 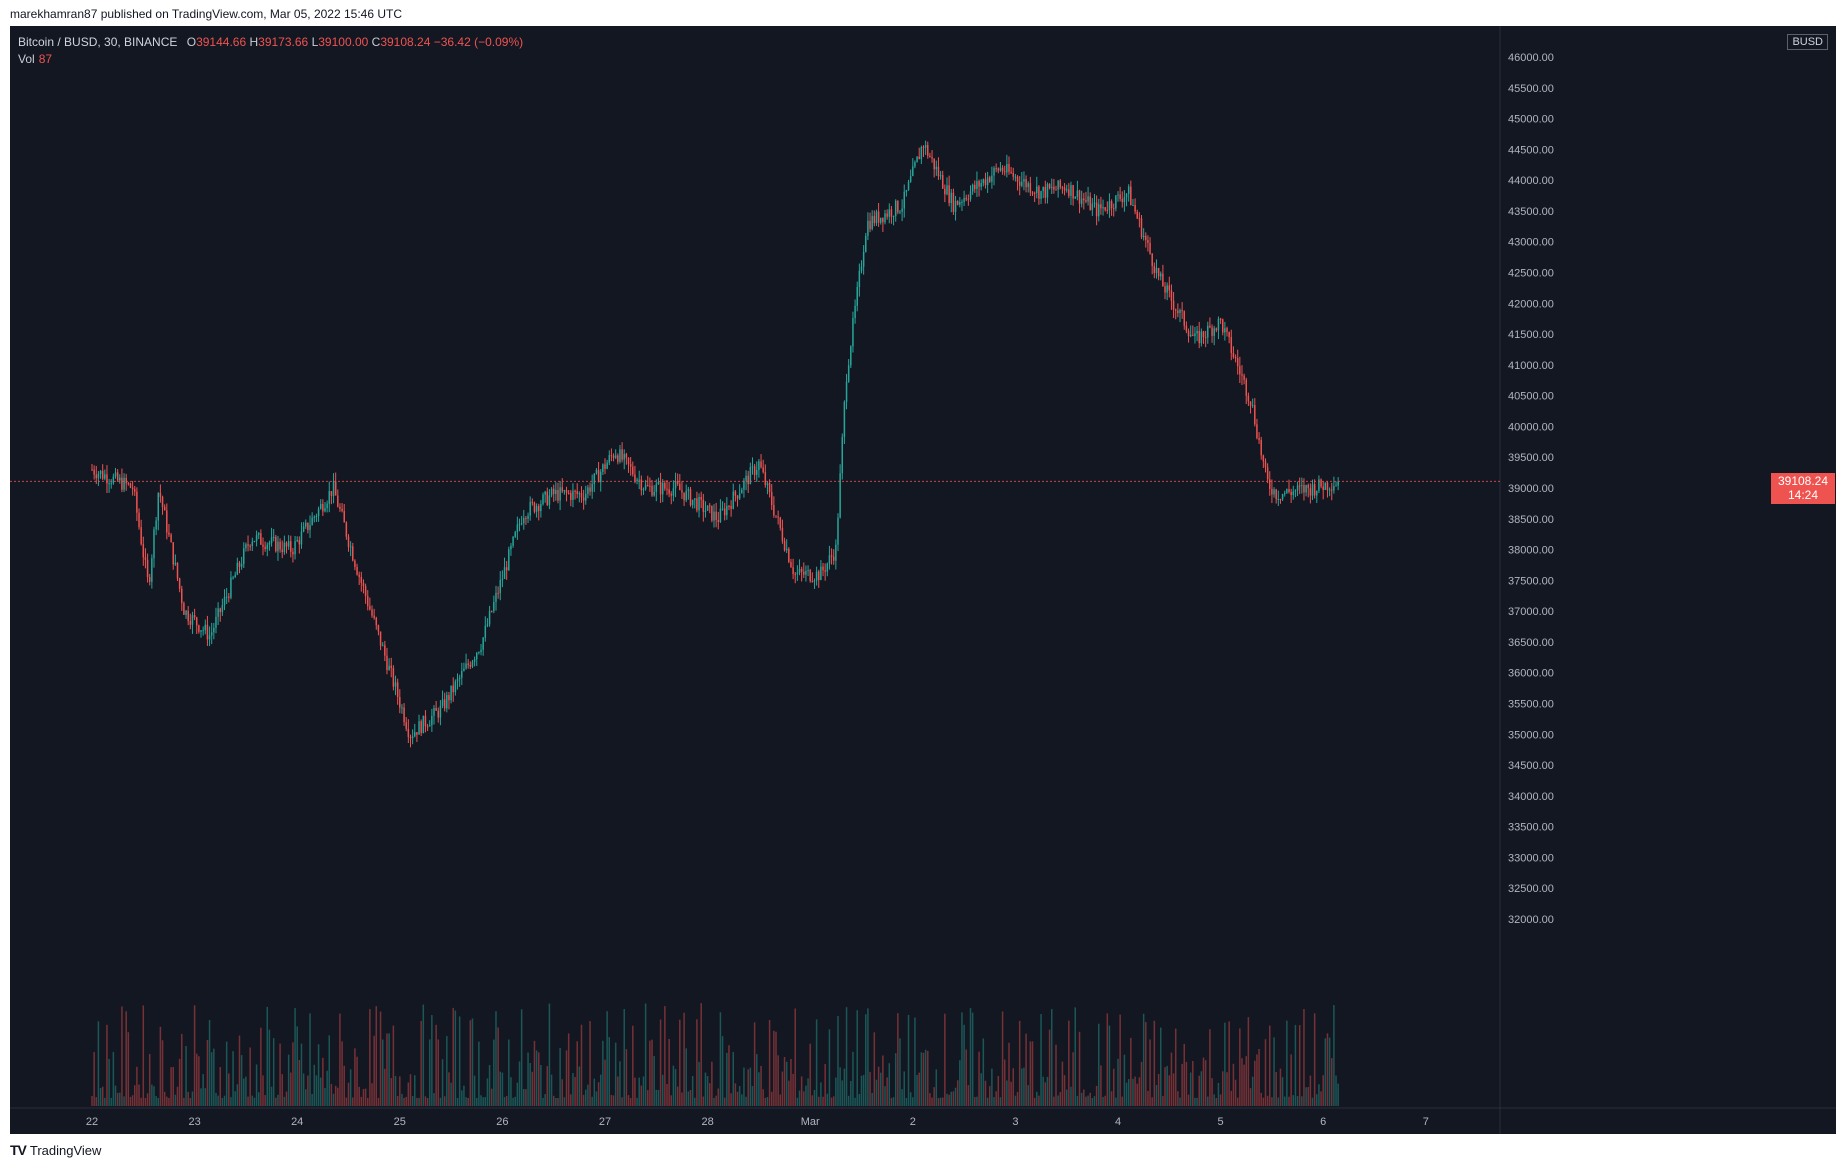 What do you see at coordinates (1118, 1122) in the screenshot?
I see `x-tick-label: 4` at bounding box center [1118, 1122].